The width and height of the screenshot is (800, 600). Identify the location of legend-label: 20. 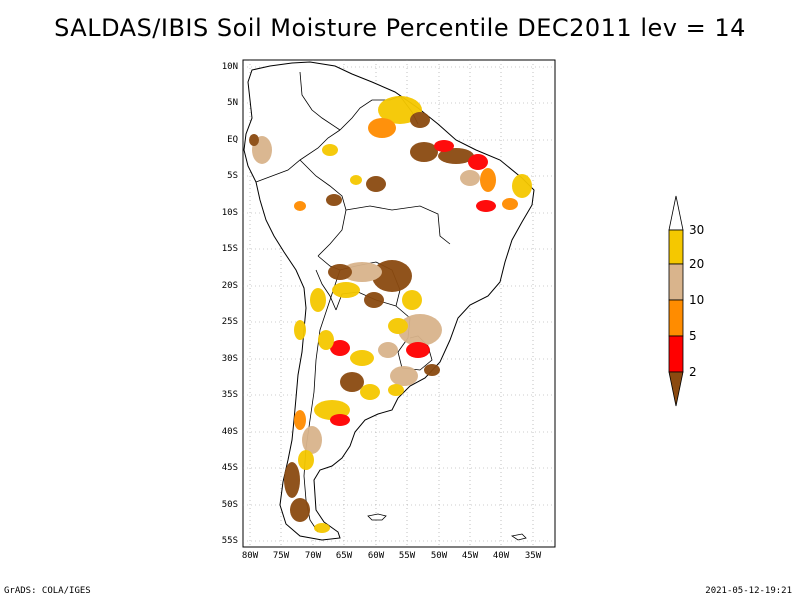
(697, 264).